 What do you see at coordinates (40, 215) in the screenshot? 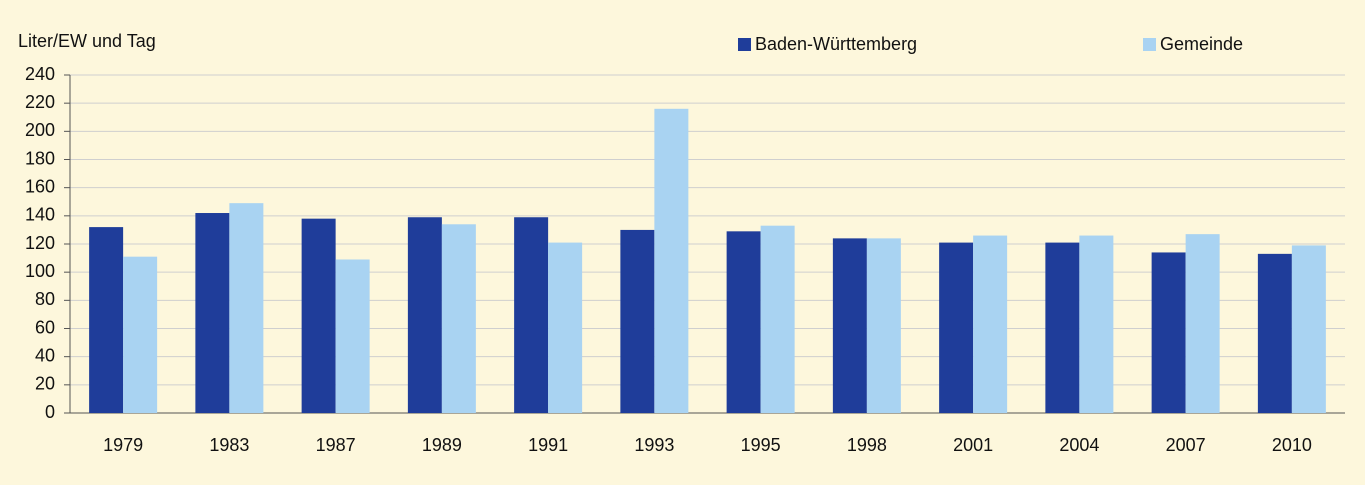
I see `y-tick-label: 140` at bounding box center [40, 215].